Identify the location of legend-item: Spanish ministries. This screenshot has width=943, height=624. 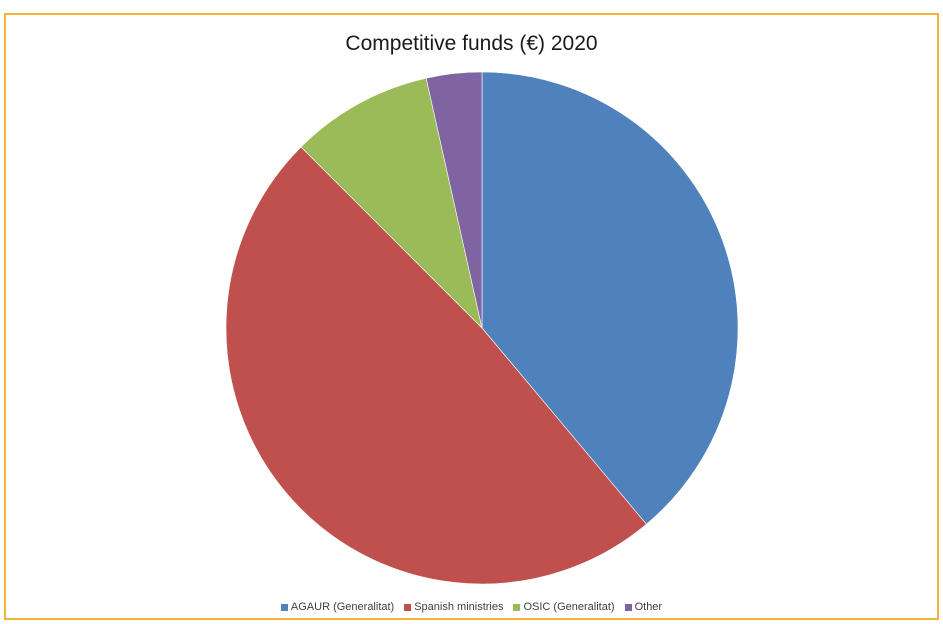
(453, 607).